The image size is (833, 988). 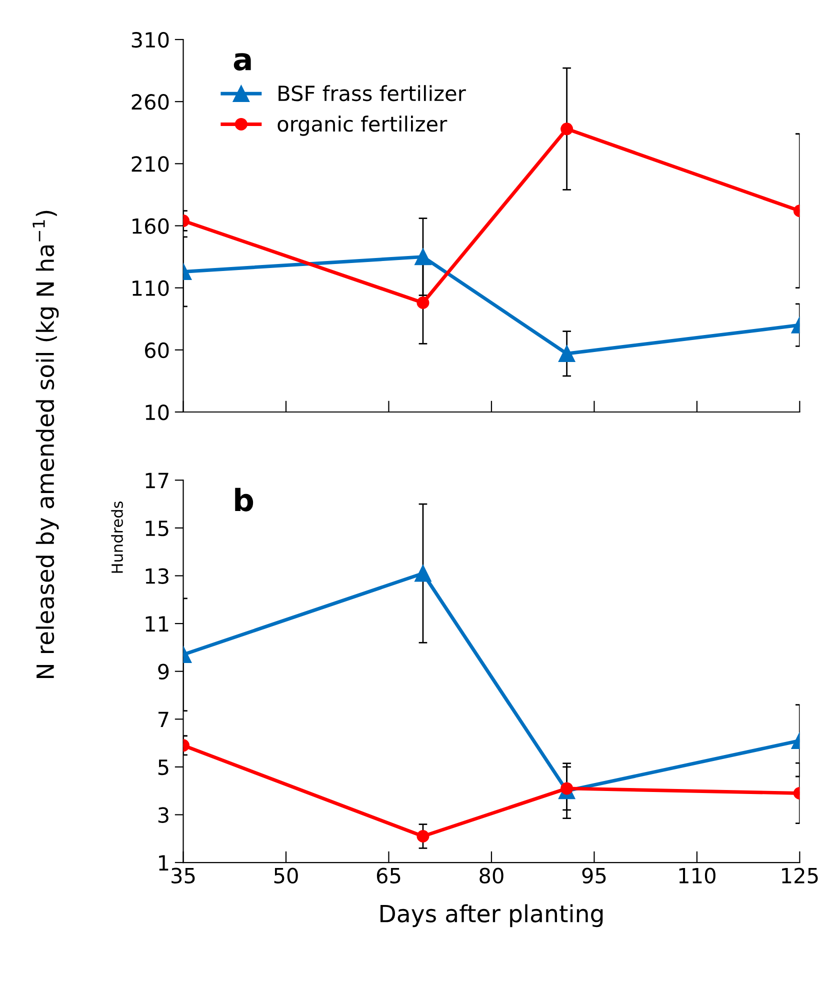 What do you see at coordinates (157, 480) in the screenshot?
I see `y-tick-label: 17` at bounding box center [157, 480].